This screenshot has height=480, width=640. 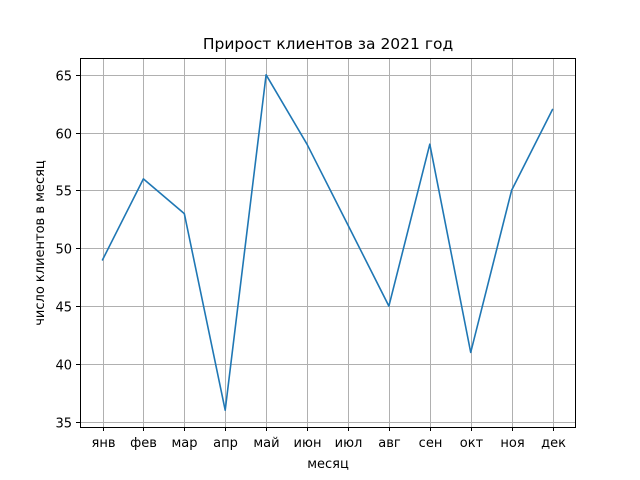 What do you see at coordinates (225, 443) in the screenshot?
I see `x-tick-label: апр` at bounding box center [225, 443].